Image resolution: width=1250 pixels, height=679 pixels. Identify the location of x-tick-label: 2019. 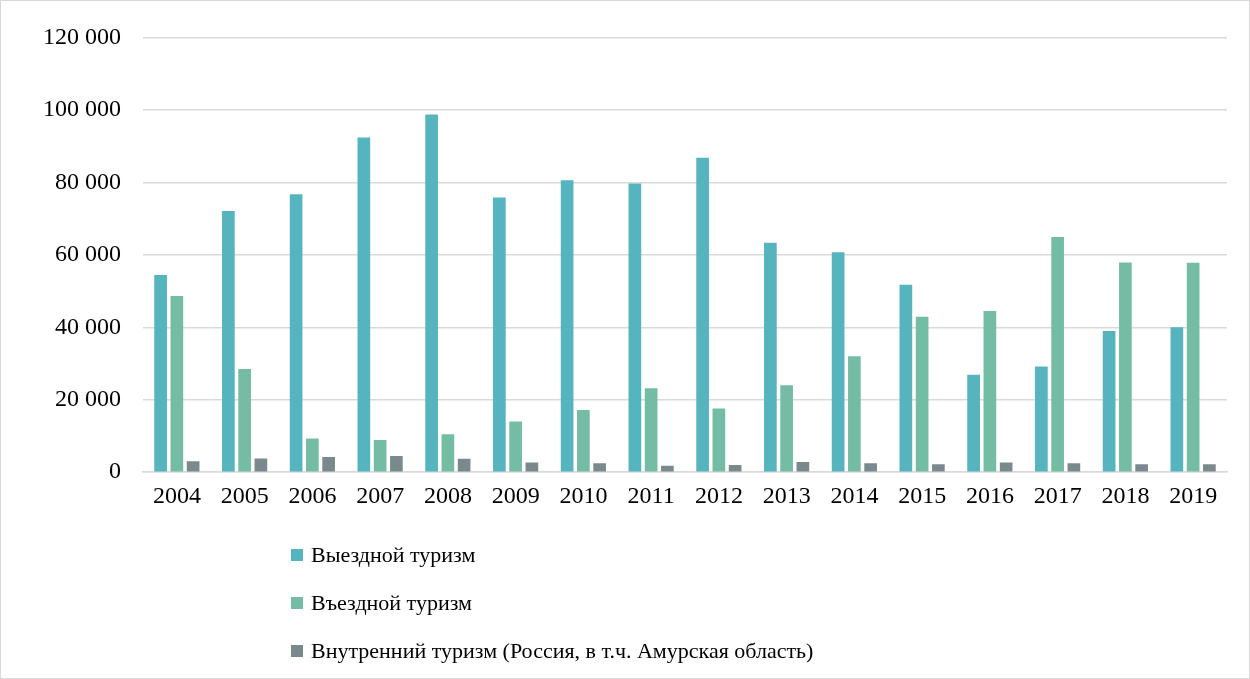
(1193, 494).